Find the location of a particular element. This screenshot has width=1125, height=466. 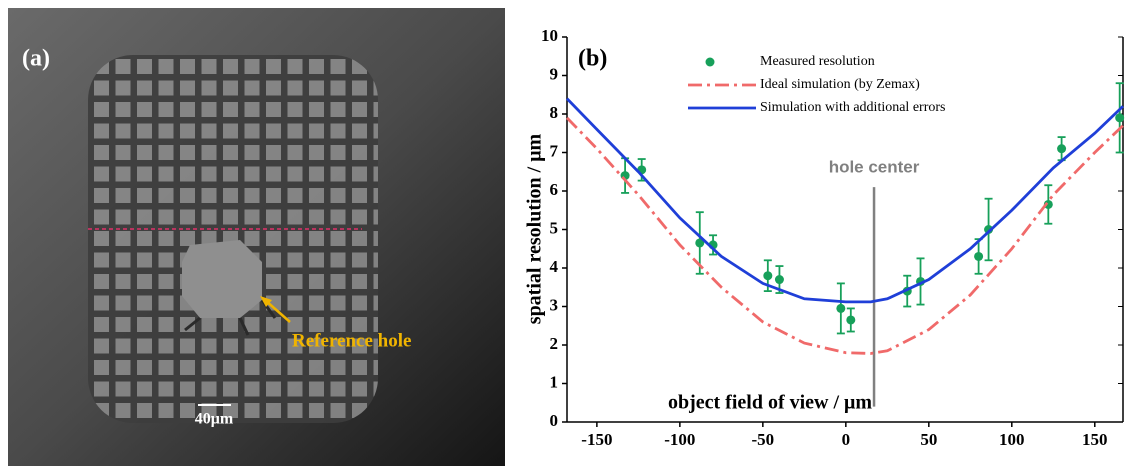

scale-label: 40μm is located at coordinates (214, 419).